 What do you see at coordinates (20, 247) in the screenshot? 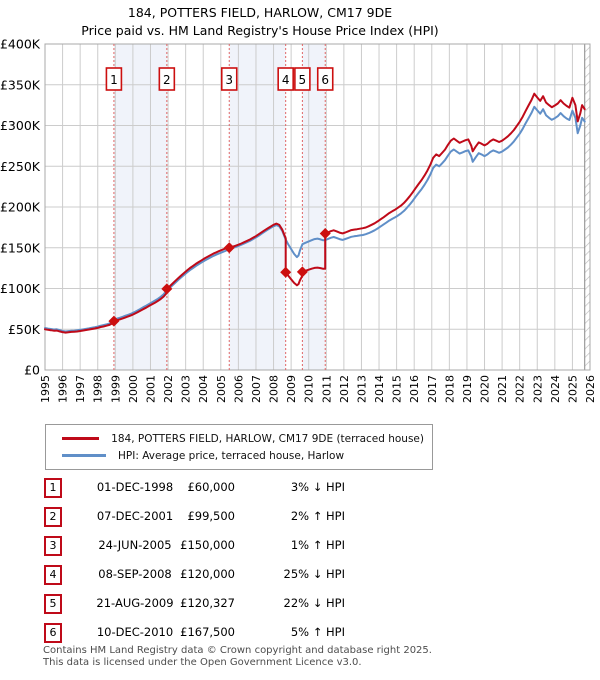
I see `svg-text: £150K` at bounding box center [20, 247].